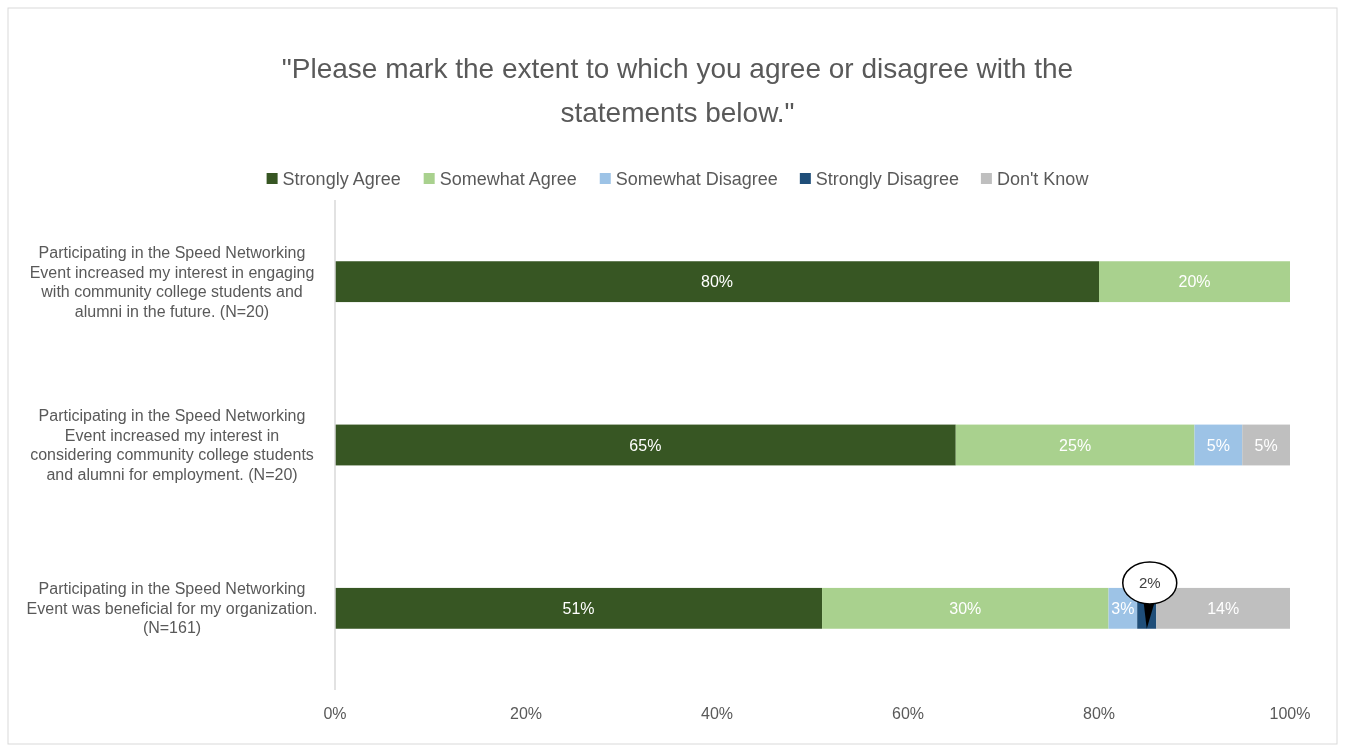 The image size is (1345, 748). Describe the element at coordinates (887, 179) in the screenshot. I see `legend-label: Strongly Disagree` at that location.